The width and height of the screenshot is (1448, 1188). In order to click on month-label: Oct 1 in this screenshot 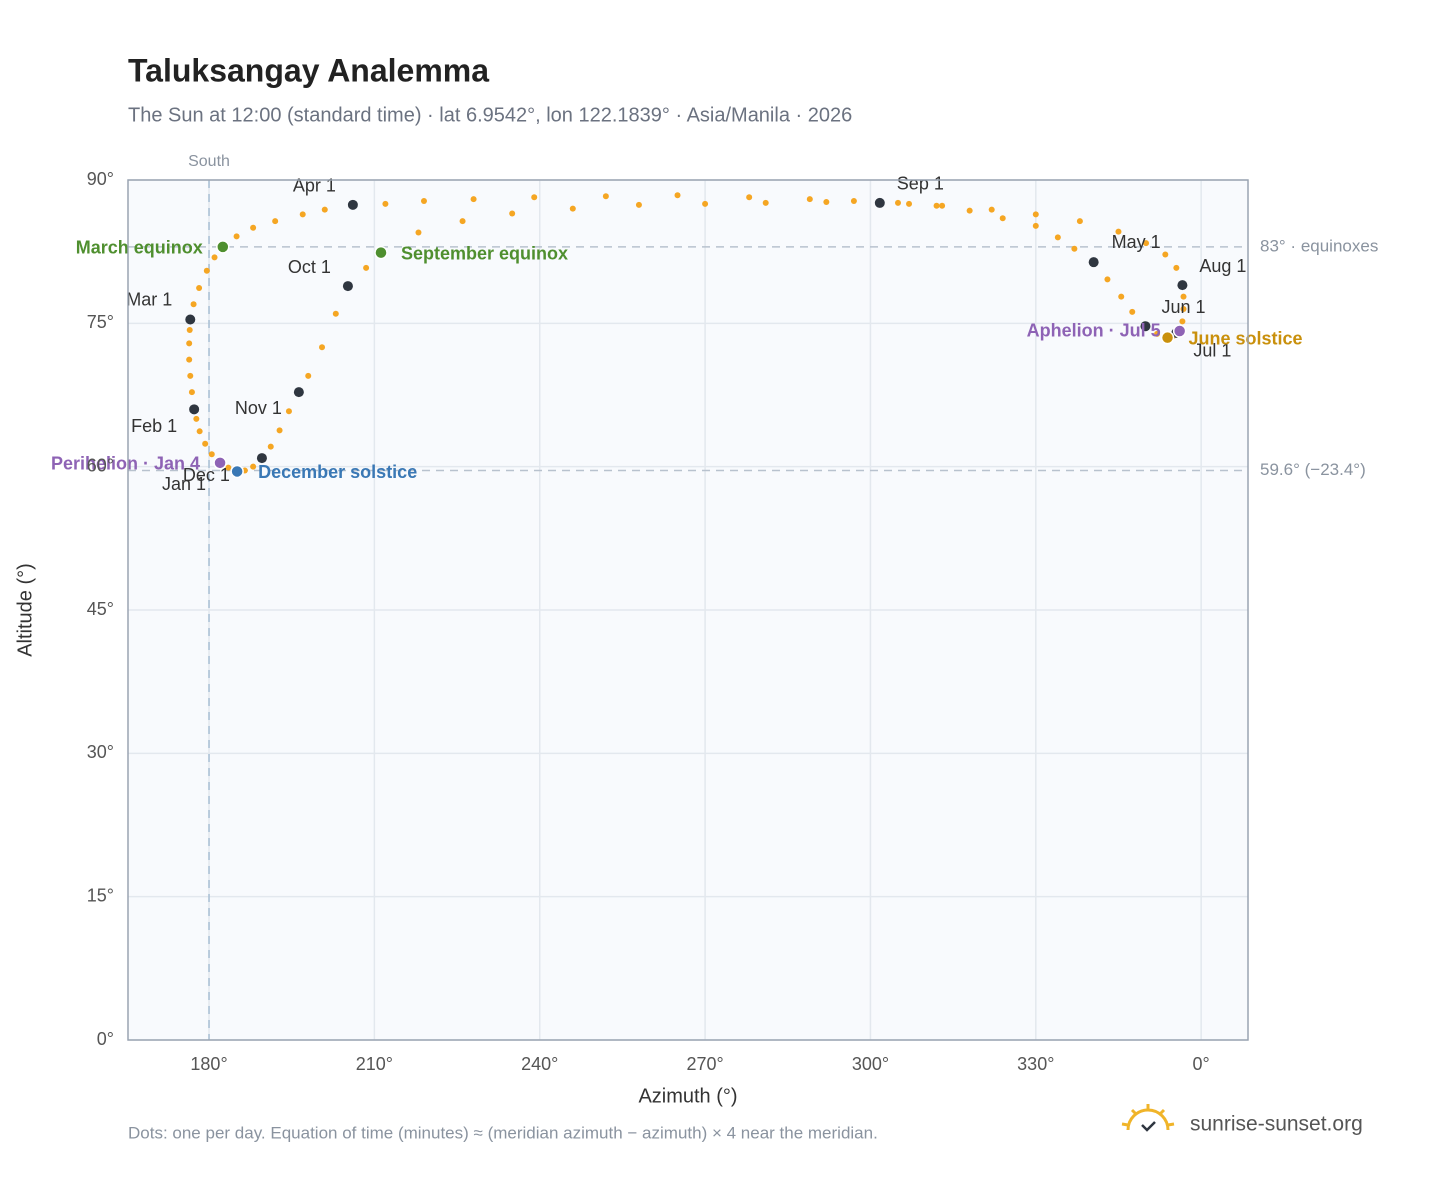, I will do `click(309, 267)`.